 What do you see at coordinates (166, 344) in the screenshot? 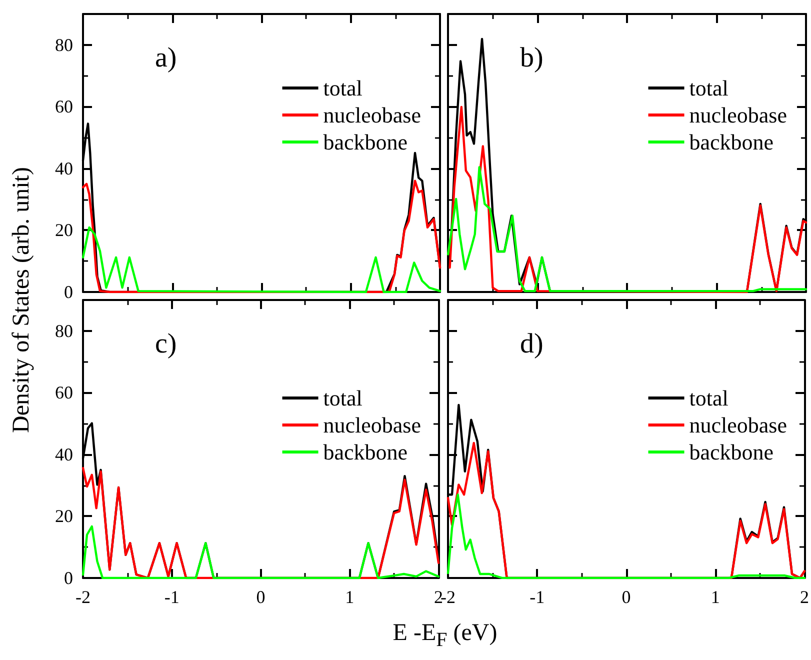
I see `annotation: c)` at bounding box center [166, 344].